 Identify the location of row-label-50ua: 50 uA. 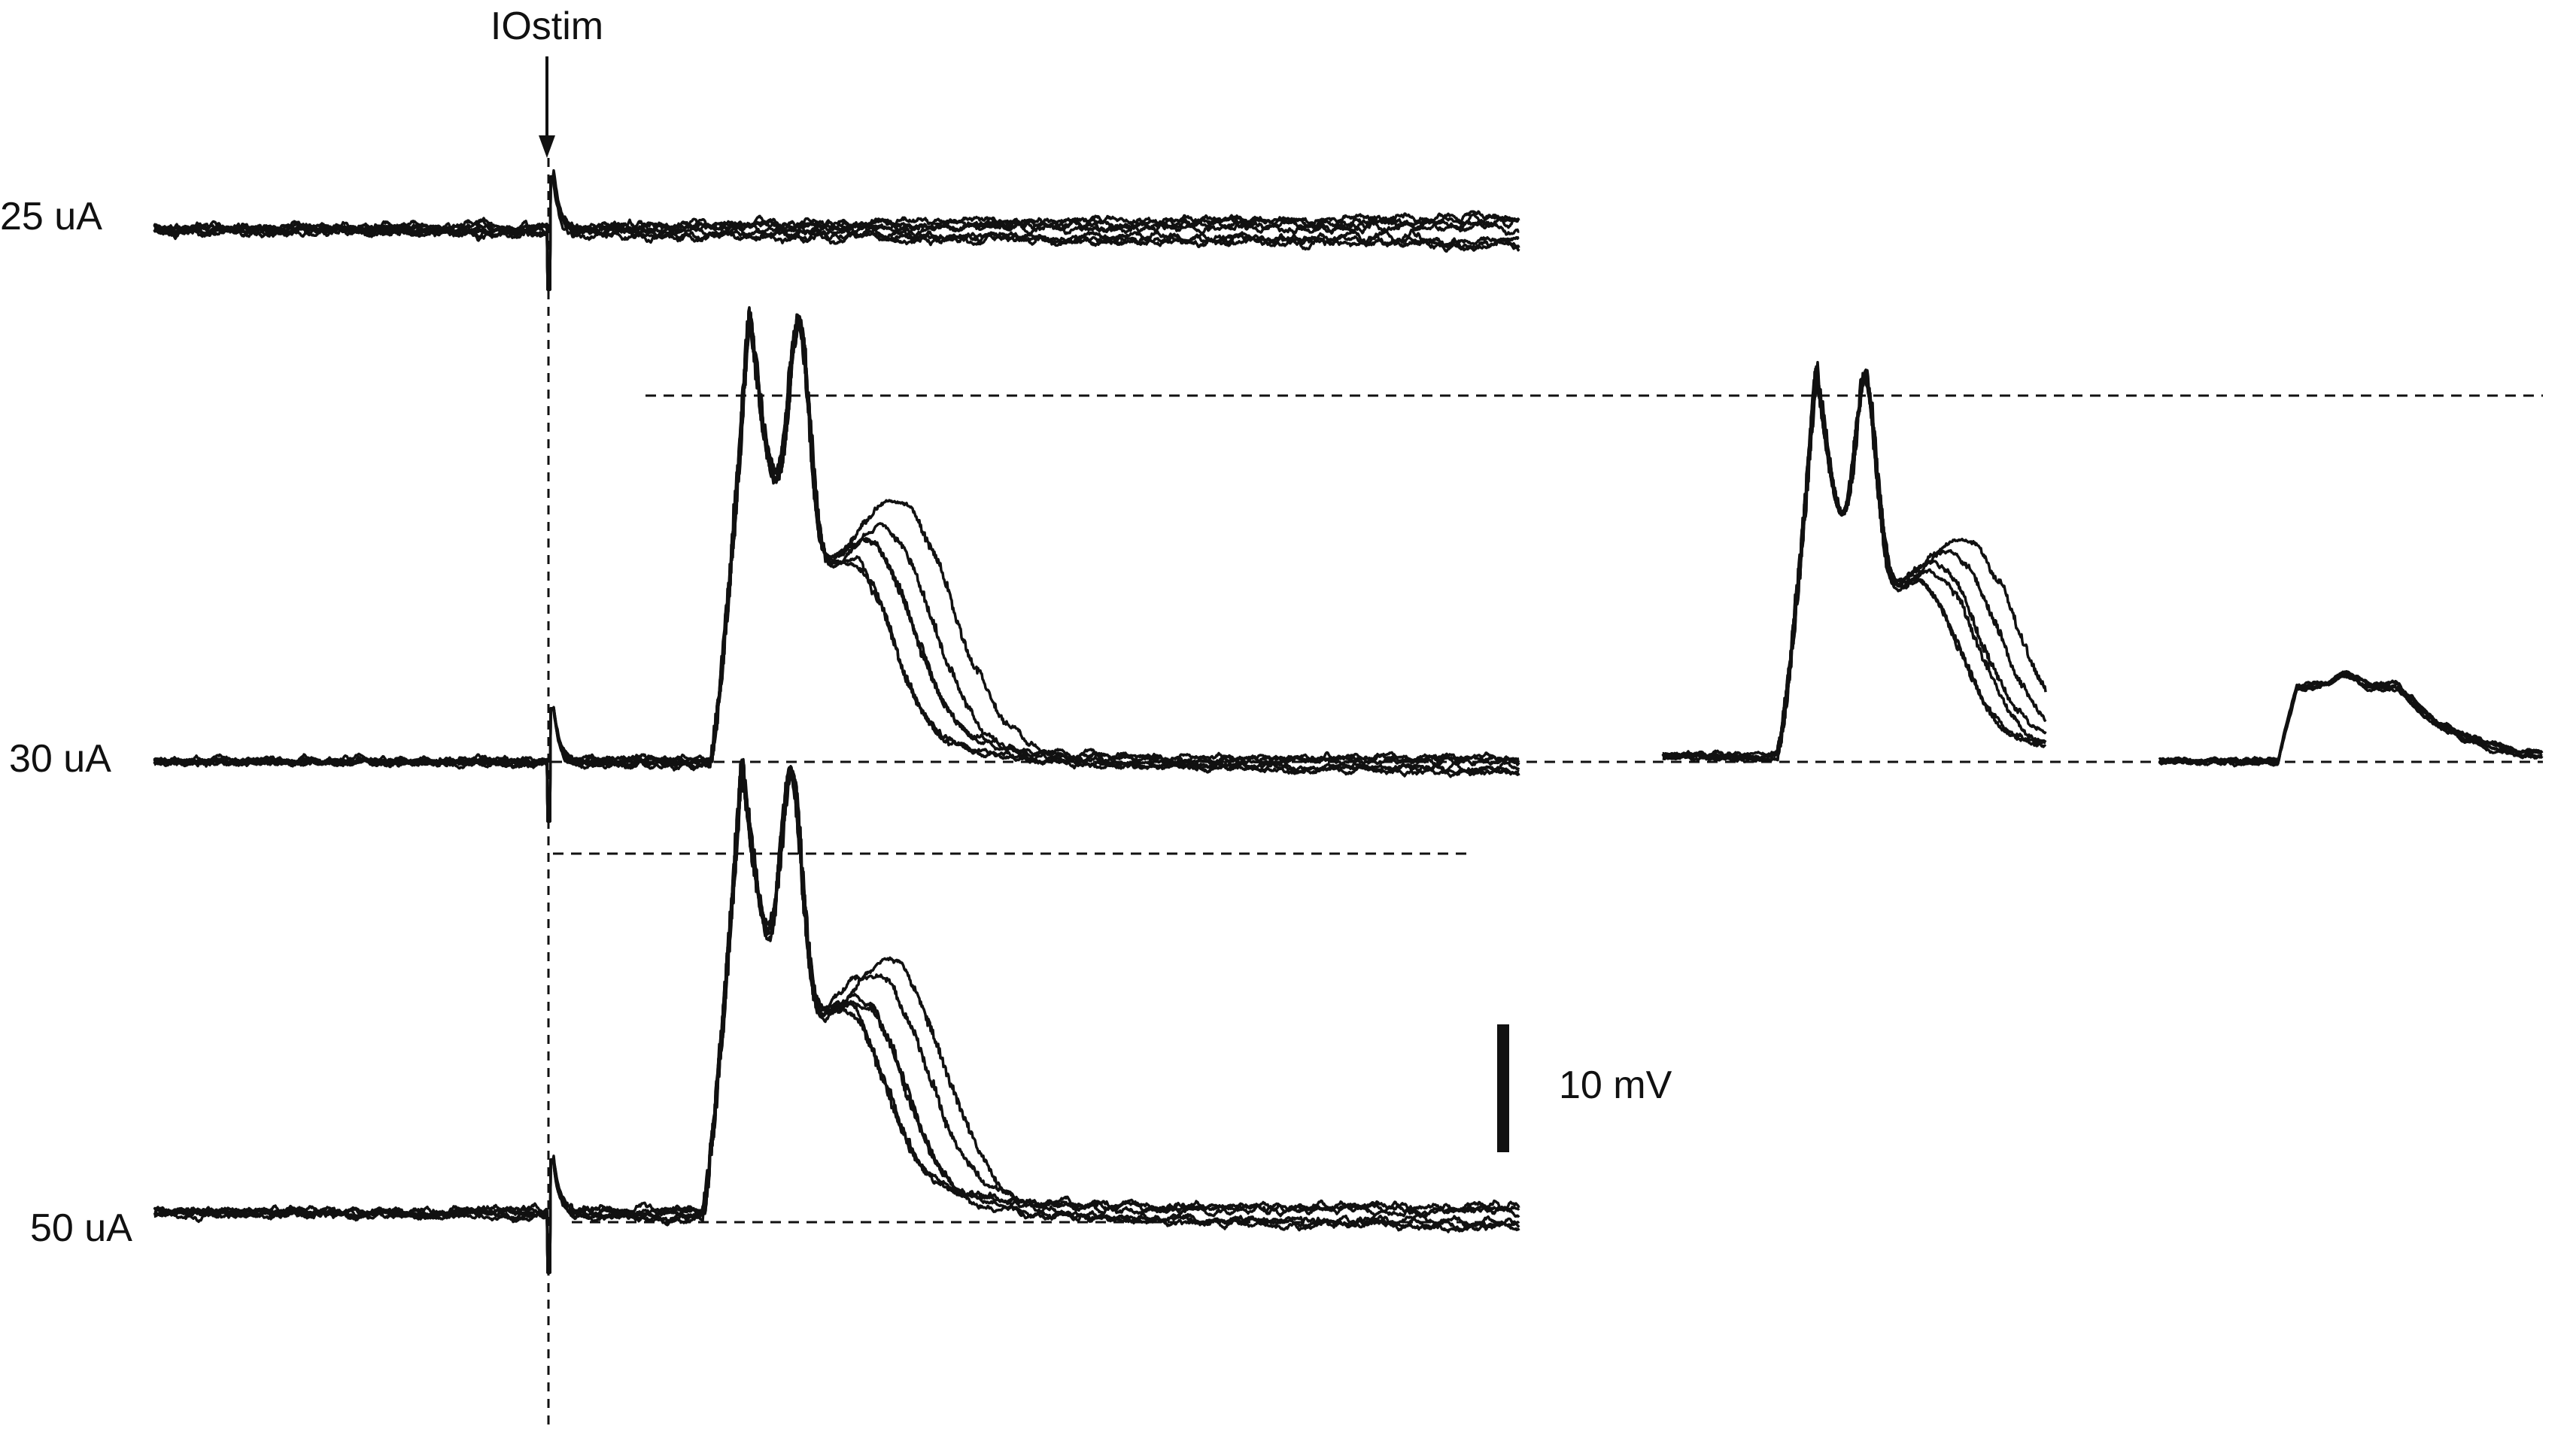
(81, 1228).